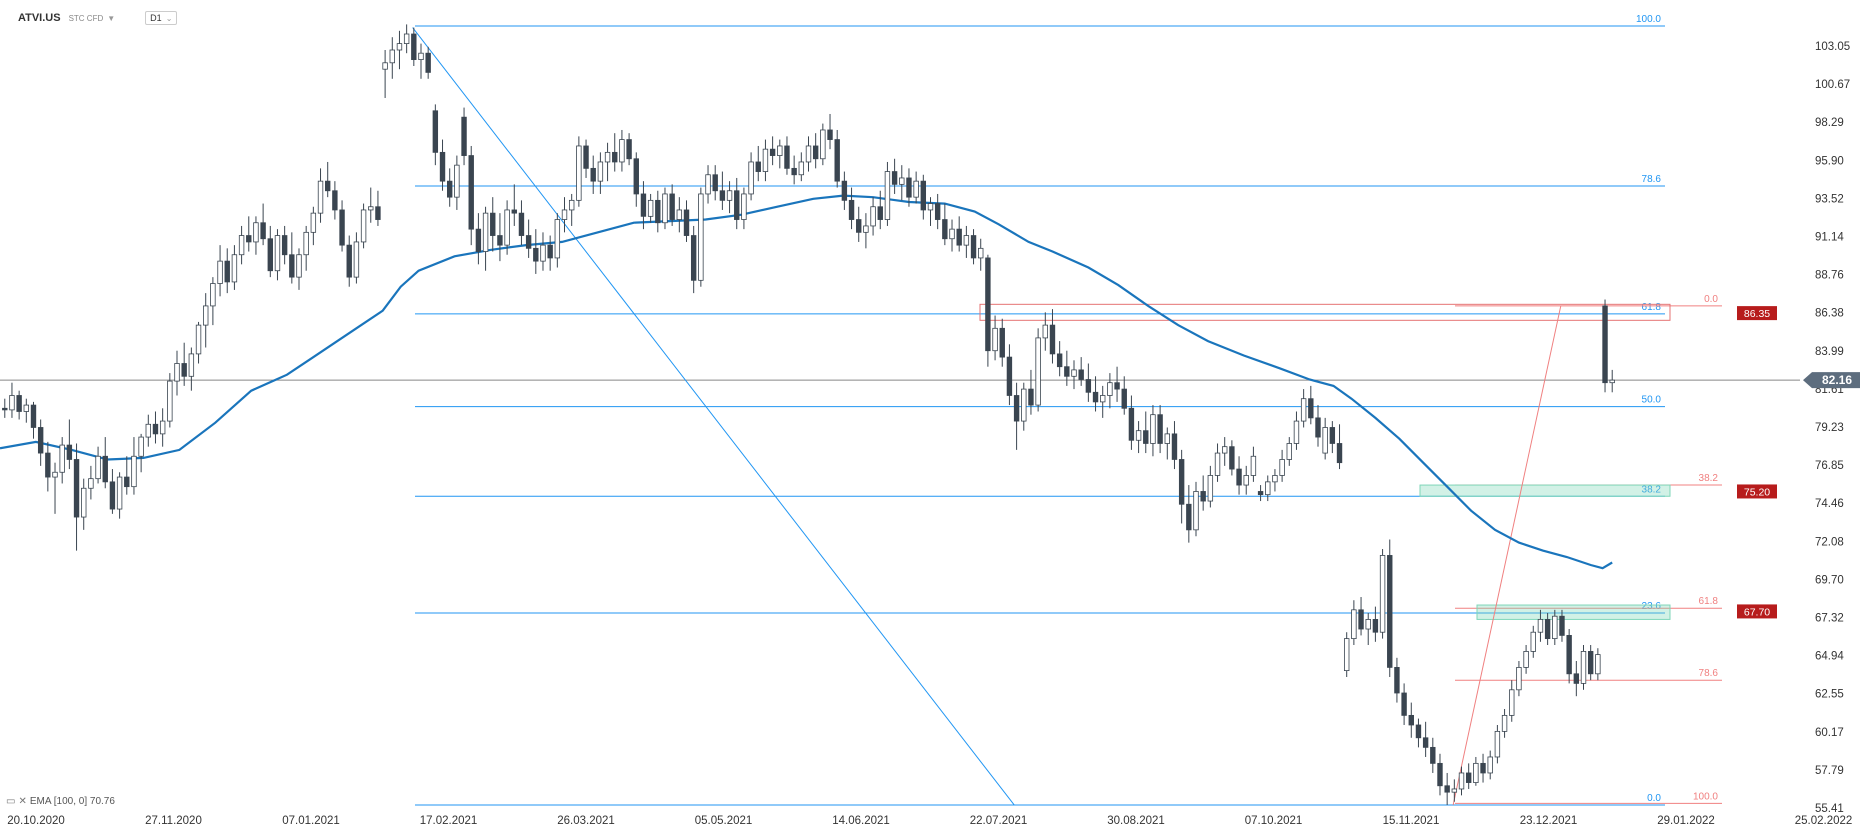 The width and height of the screenshot is (1866, 832). I want to click on price-tag, so click(1757, 491).